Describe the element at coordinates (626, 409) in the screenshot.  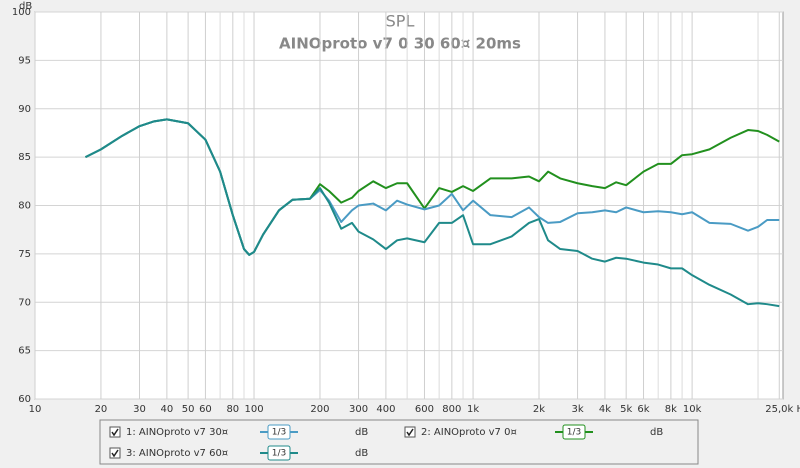
I see `x-tick-label: 5k` at that location.